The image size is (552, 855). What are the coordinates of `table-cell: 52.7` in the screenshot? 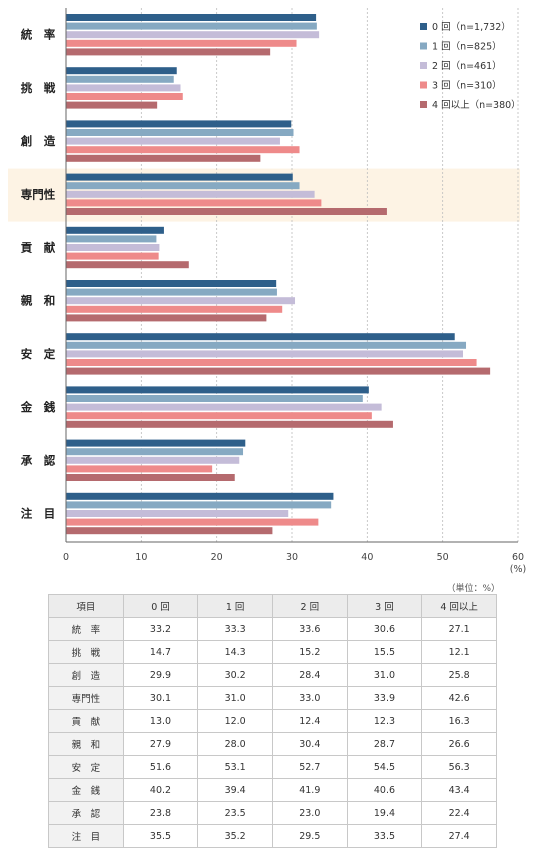 It's located at (309, 767).